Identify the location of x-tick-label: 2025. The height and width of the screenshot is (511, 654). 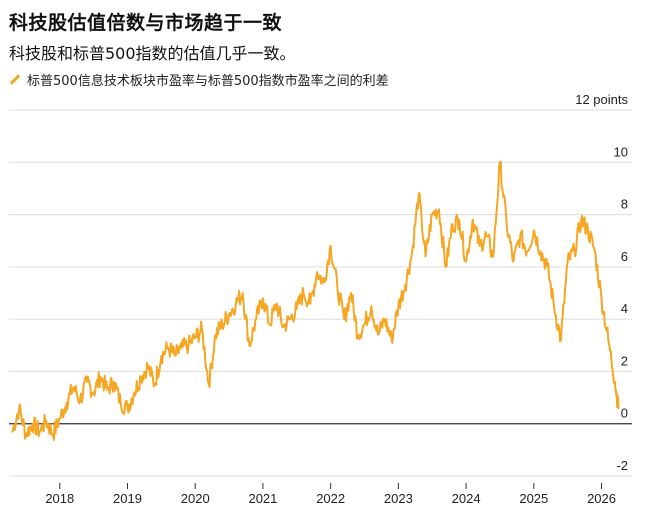
(533, 498).